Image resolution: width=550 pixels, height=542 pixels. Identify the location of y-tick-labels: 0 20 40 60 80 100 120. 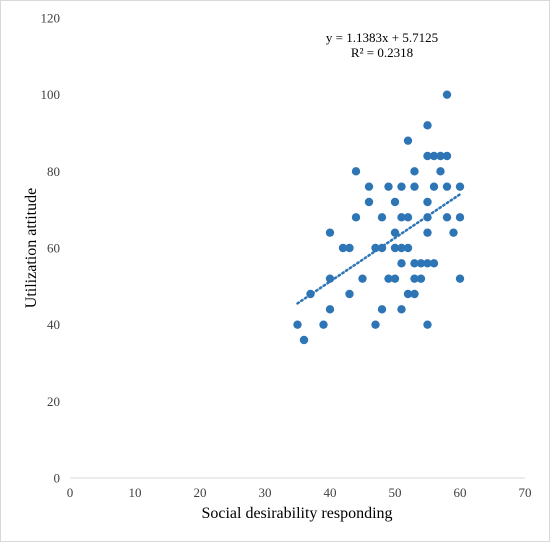
(51, 248).